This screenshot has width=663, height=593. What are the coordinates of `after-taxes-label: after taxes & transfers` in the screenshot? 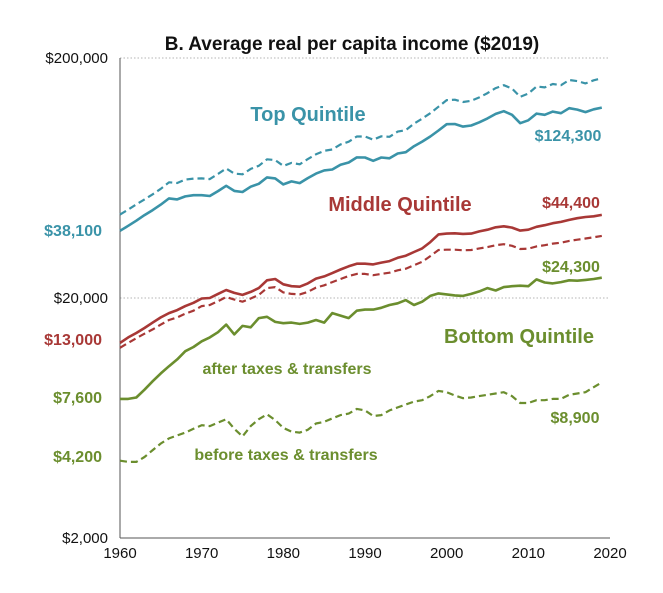 It's located at (287, 369).